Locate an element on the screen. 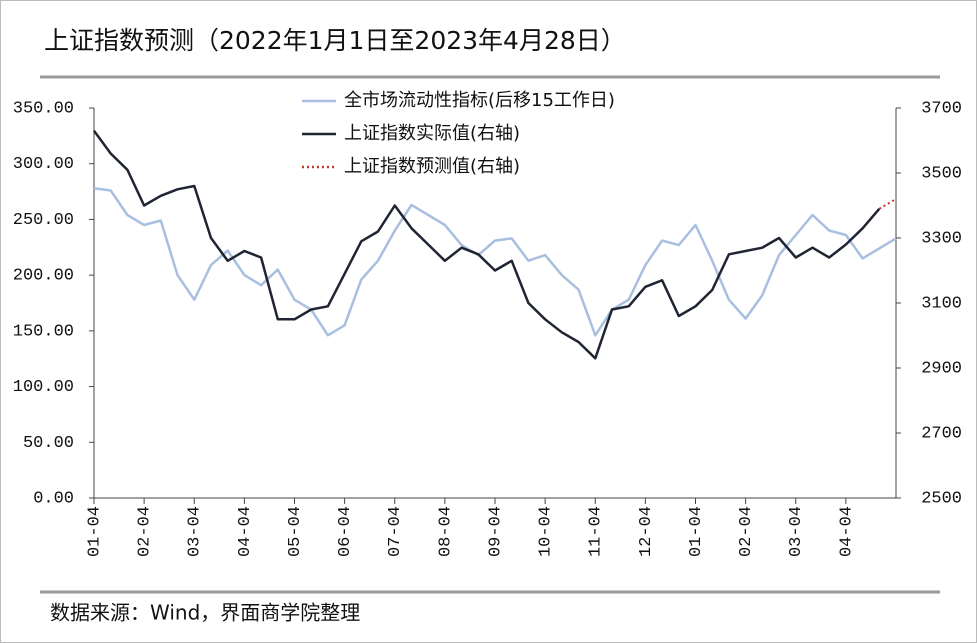 The width and height of the screenshot is (977, 643). y2-tick-label: 3700 is located at coordinates (941, 108).